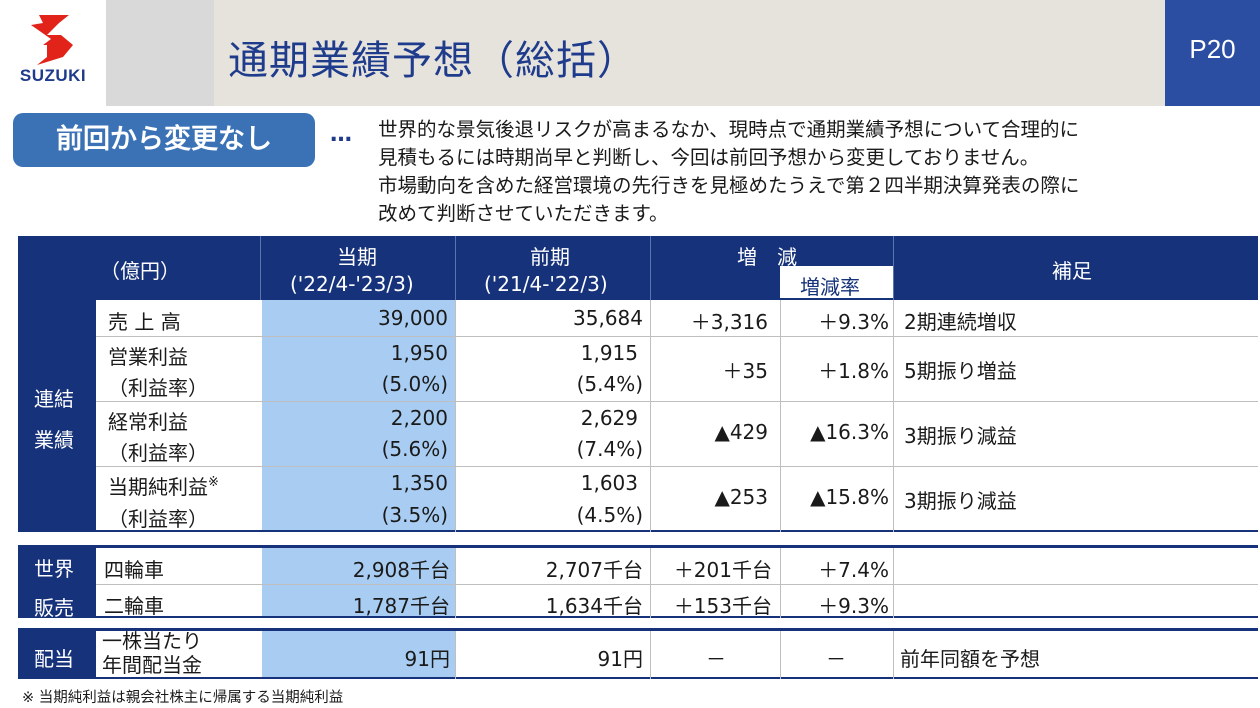 The image size is (1260, 708). Describe the element at coordinates (413, 318) in the screenshot. I see `row-current: 39,000` at that location.